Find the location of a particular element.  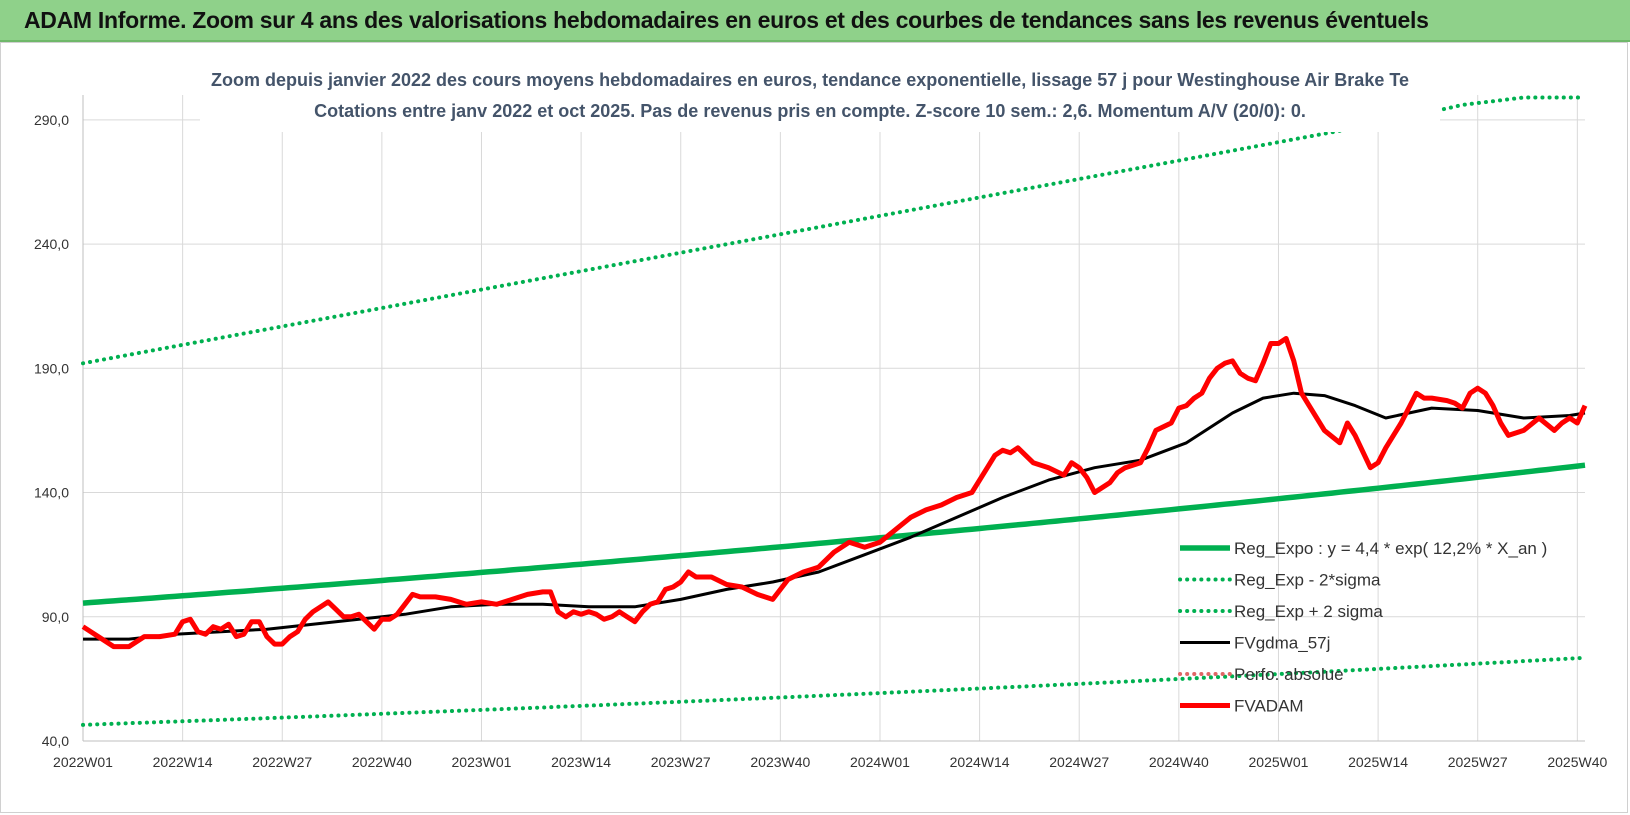

x-tick-label: 2023W27 is located at coordinates (681, 762).